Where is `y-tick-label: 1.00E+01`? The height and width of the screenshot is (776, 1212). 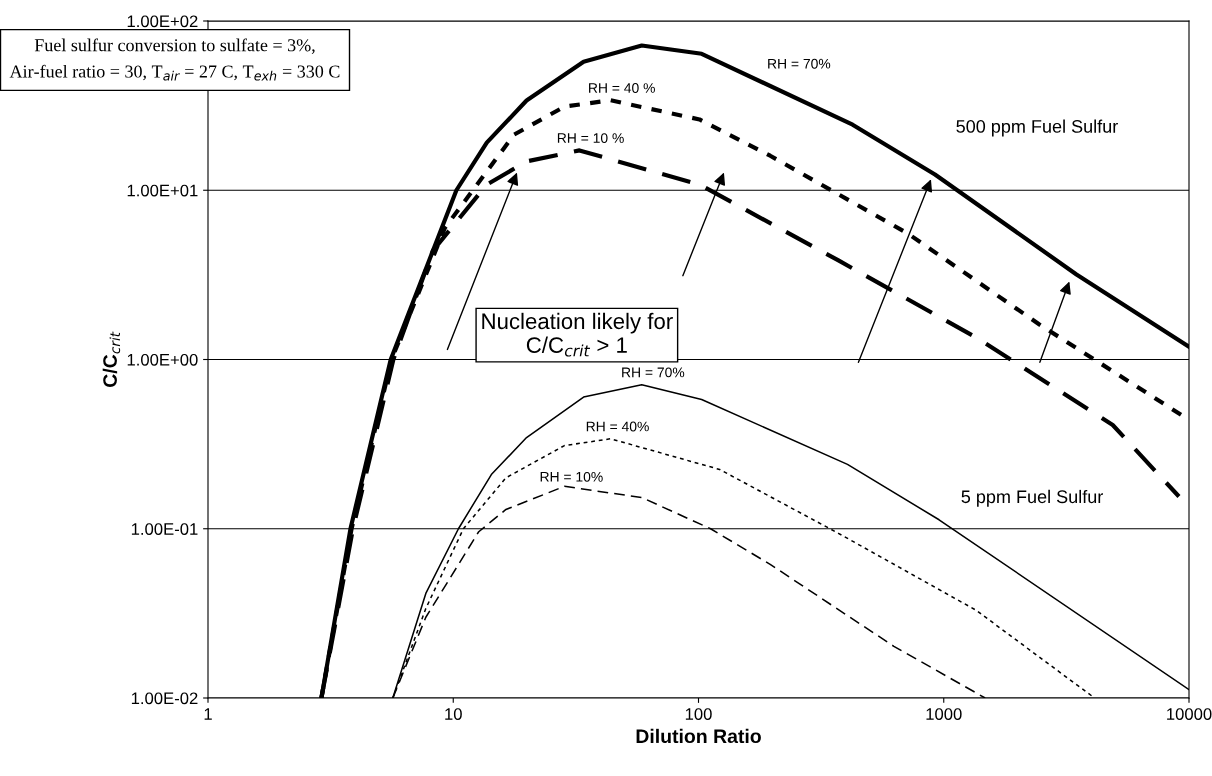
y-tick-label: 1.00E+01 is located at coordinates (162, 190).